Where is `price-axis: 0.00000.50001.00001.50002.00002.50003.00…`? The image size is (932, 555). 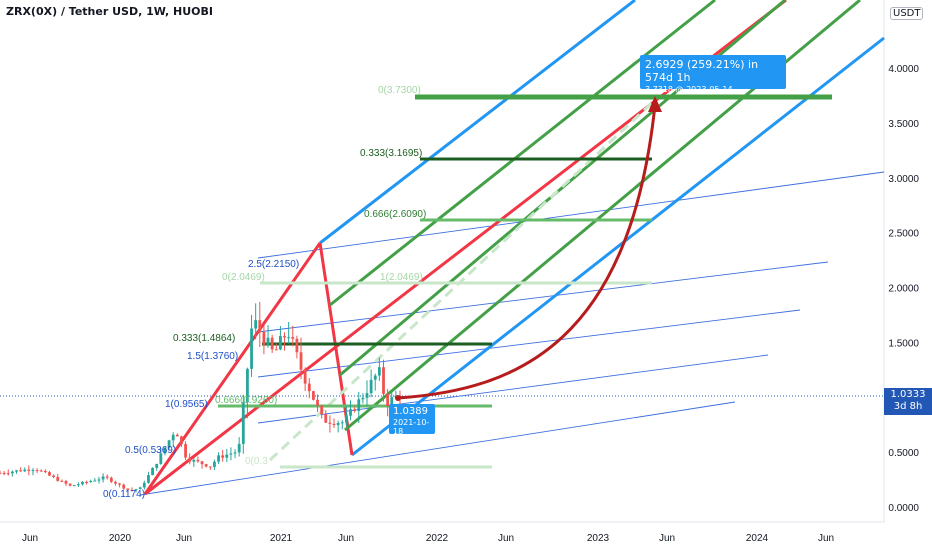 price-axis: 0.00000.50001.00001.50002.00002.50003.00… is located at coordinates (903, 289).